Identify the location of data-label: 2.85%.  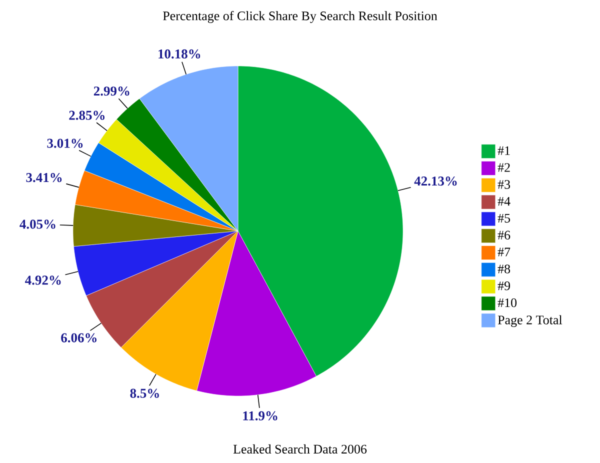
(86, 115).